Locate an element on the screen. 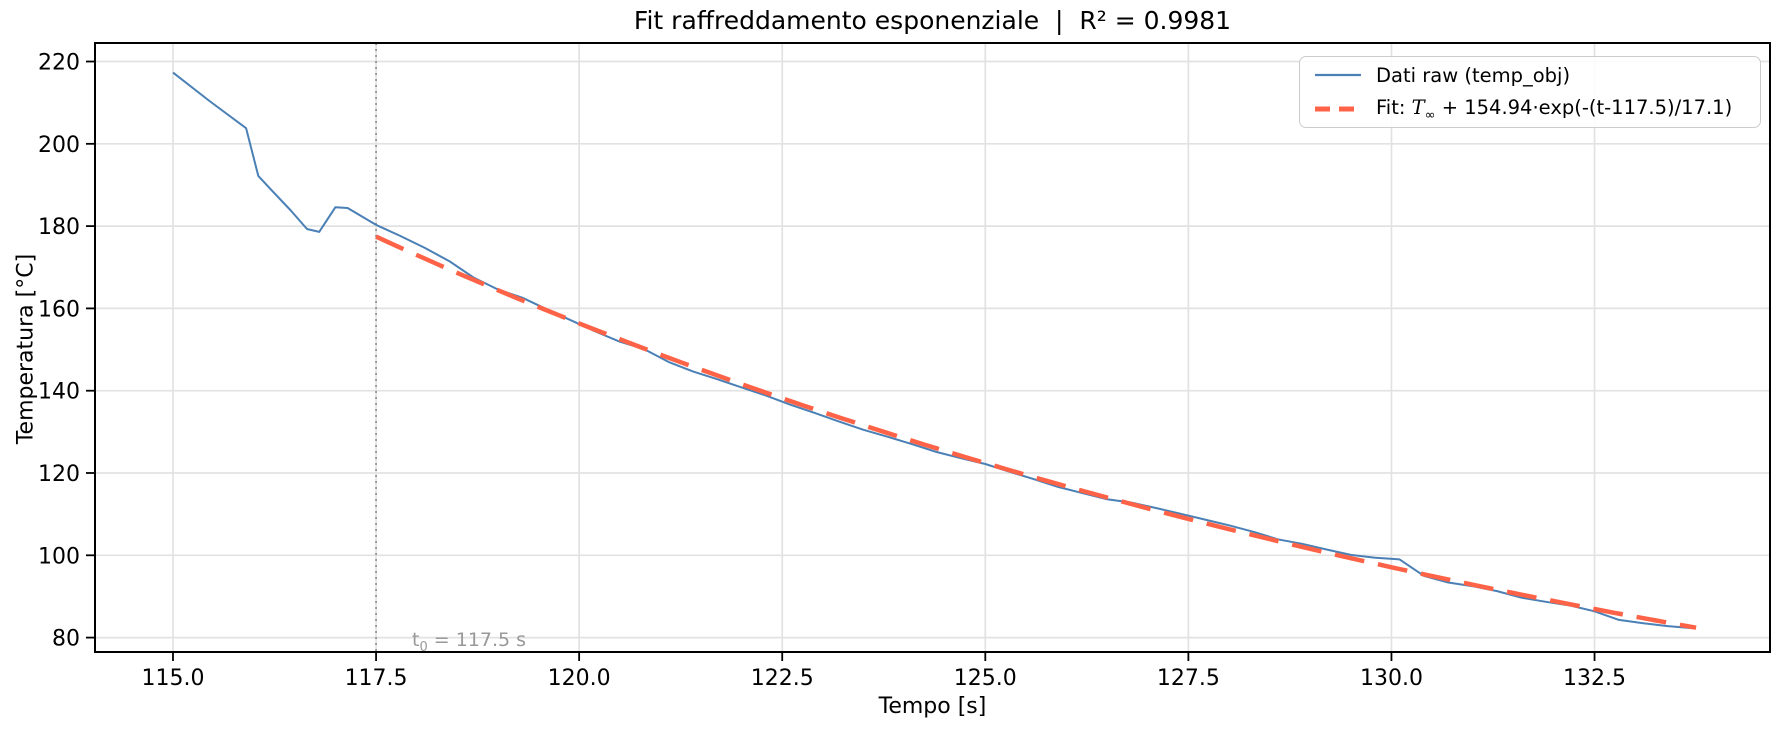 Image resolution: width=1784 pixels, height=731 pixels. x-tick-label: 115.0 is located at coordinates (172, 678).